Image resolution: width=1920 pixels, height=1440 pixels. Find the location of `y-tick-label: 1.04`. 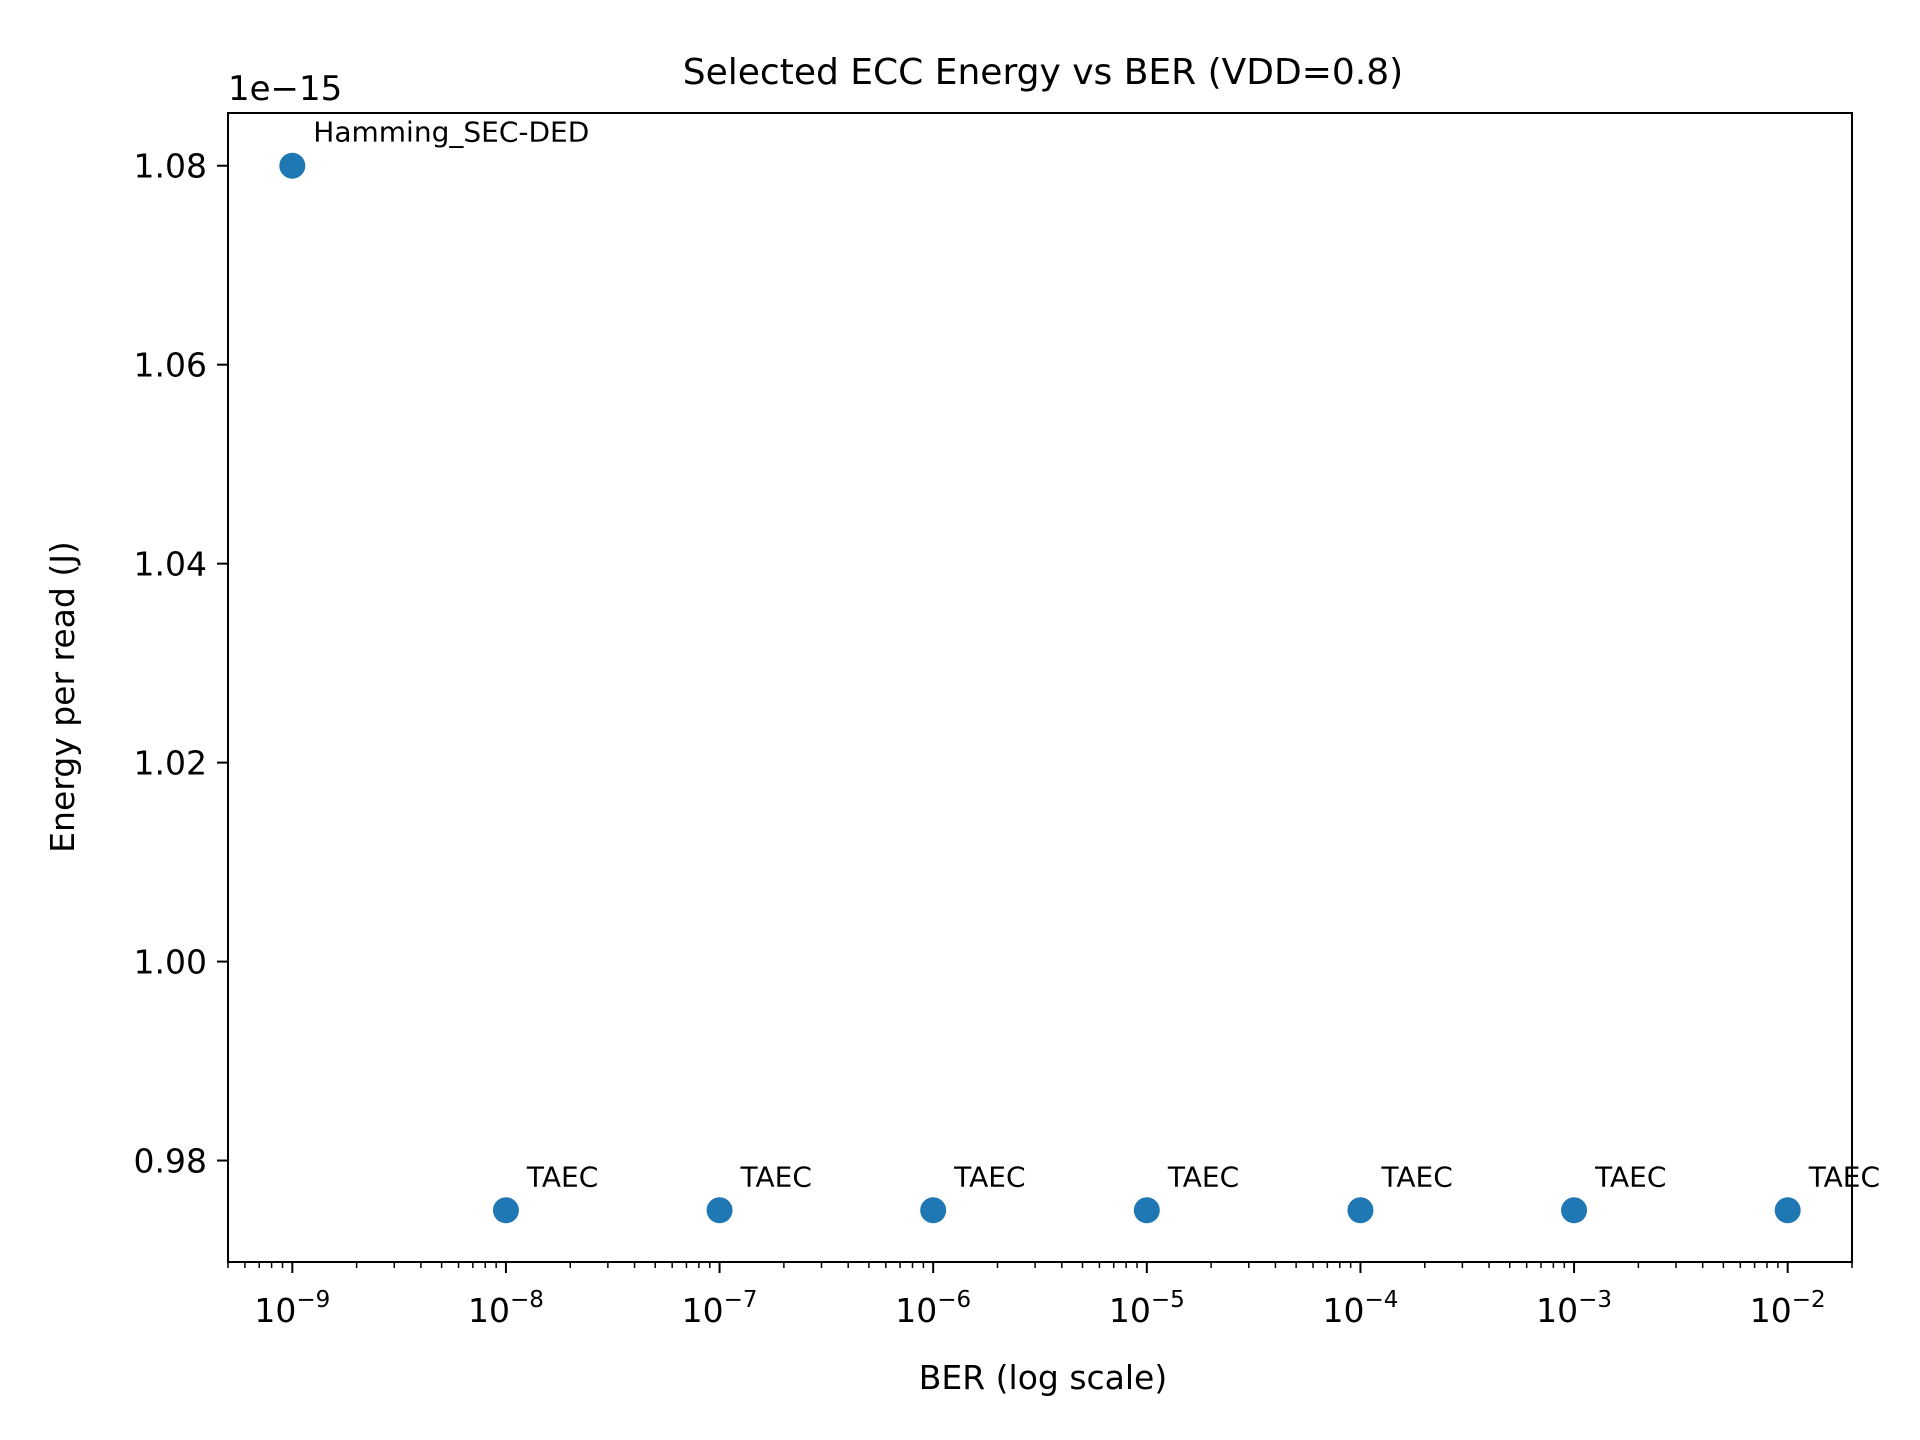

y-tick-label: 1.04 is located at coordinates (170, 564).